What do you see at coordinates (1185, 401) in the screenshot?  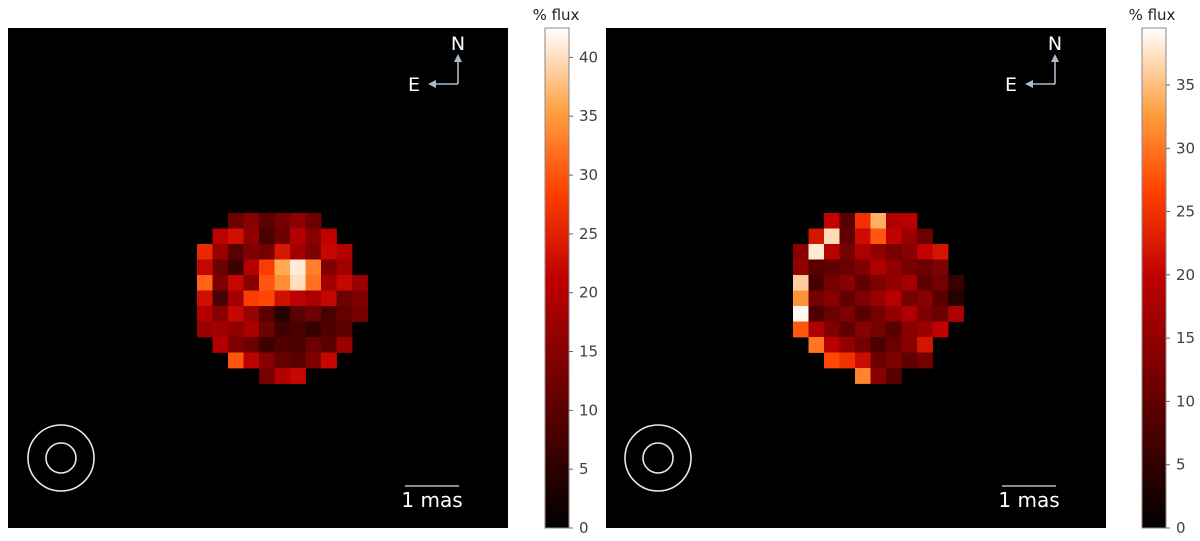 I see `colorbar-tick-label: 10` at bounding box center [1185, 401].